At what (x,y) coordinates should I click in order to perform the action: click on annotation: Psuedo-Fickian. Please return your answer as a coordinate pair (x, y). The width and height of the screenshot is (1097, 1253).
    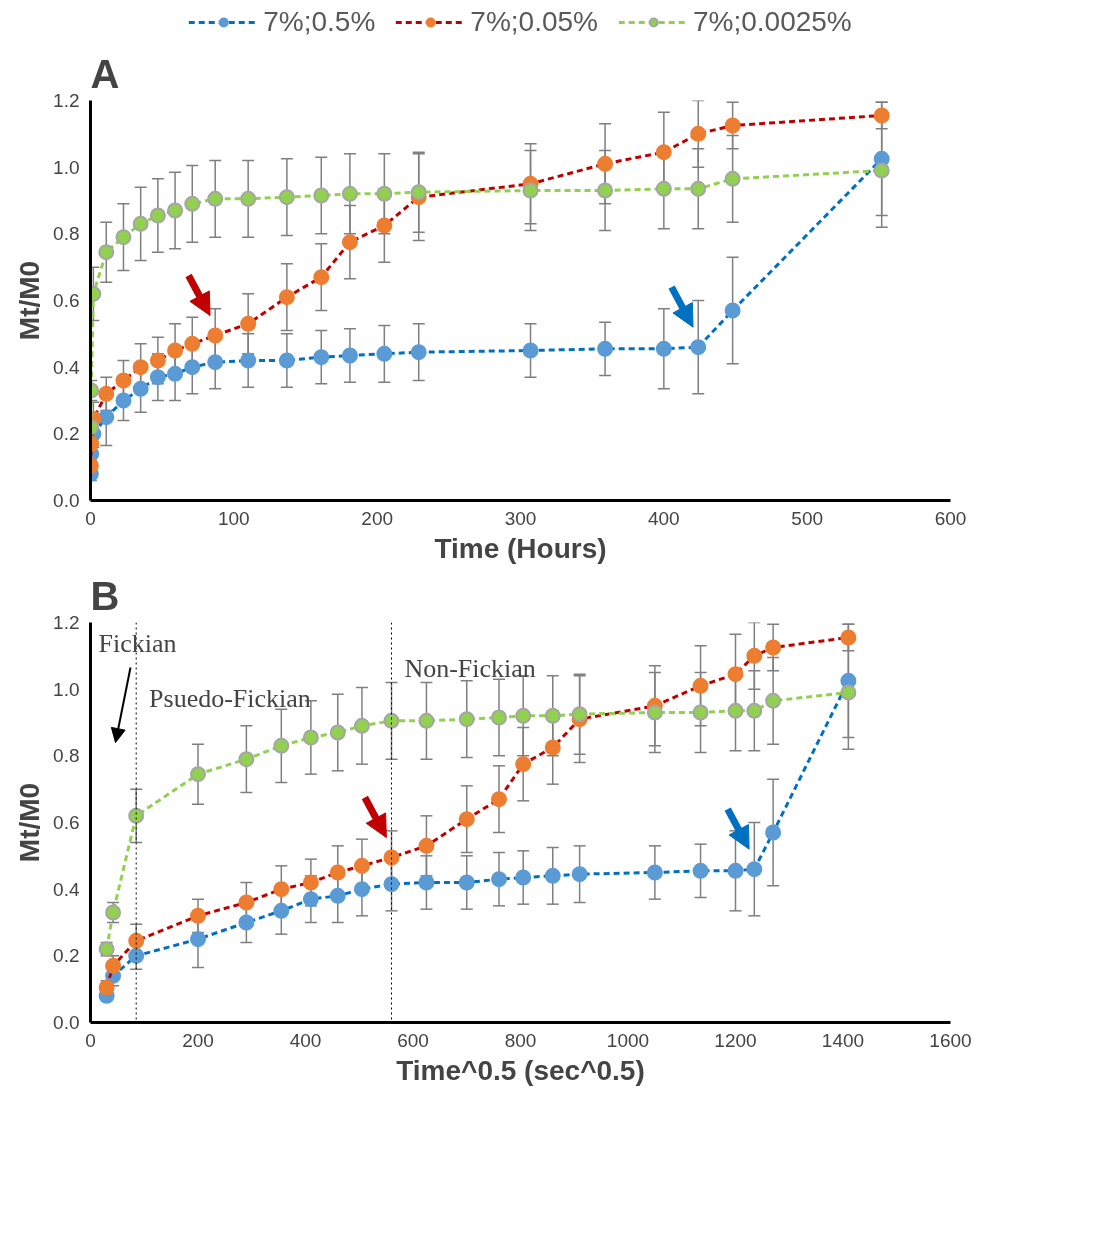
    Looking at the image, I should click on (230, 698).